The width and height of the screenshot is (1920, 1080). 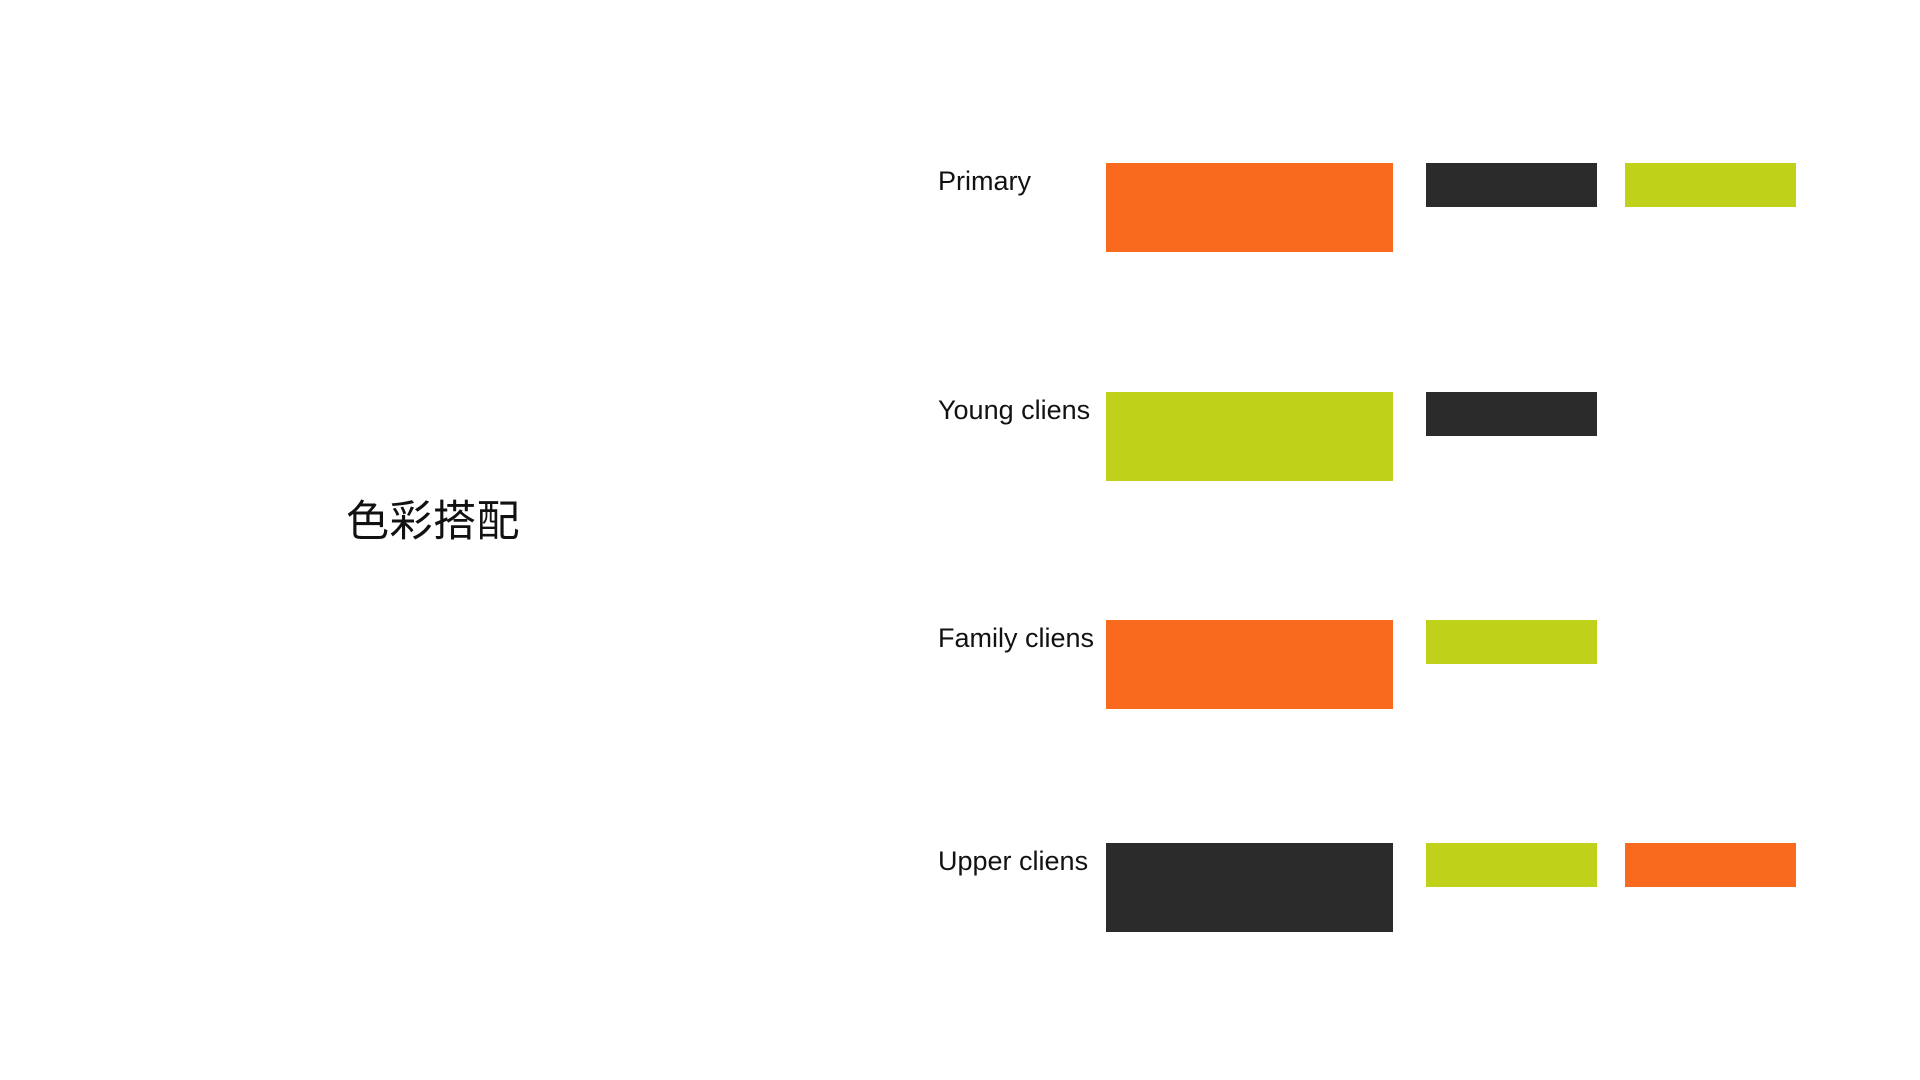 I want to click on palette-row: Family cliens, so click(x=960, y=680).